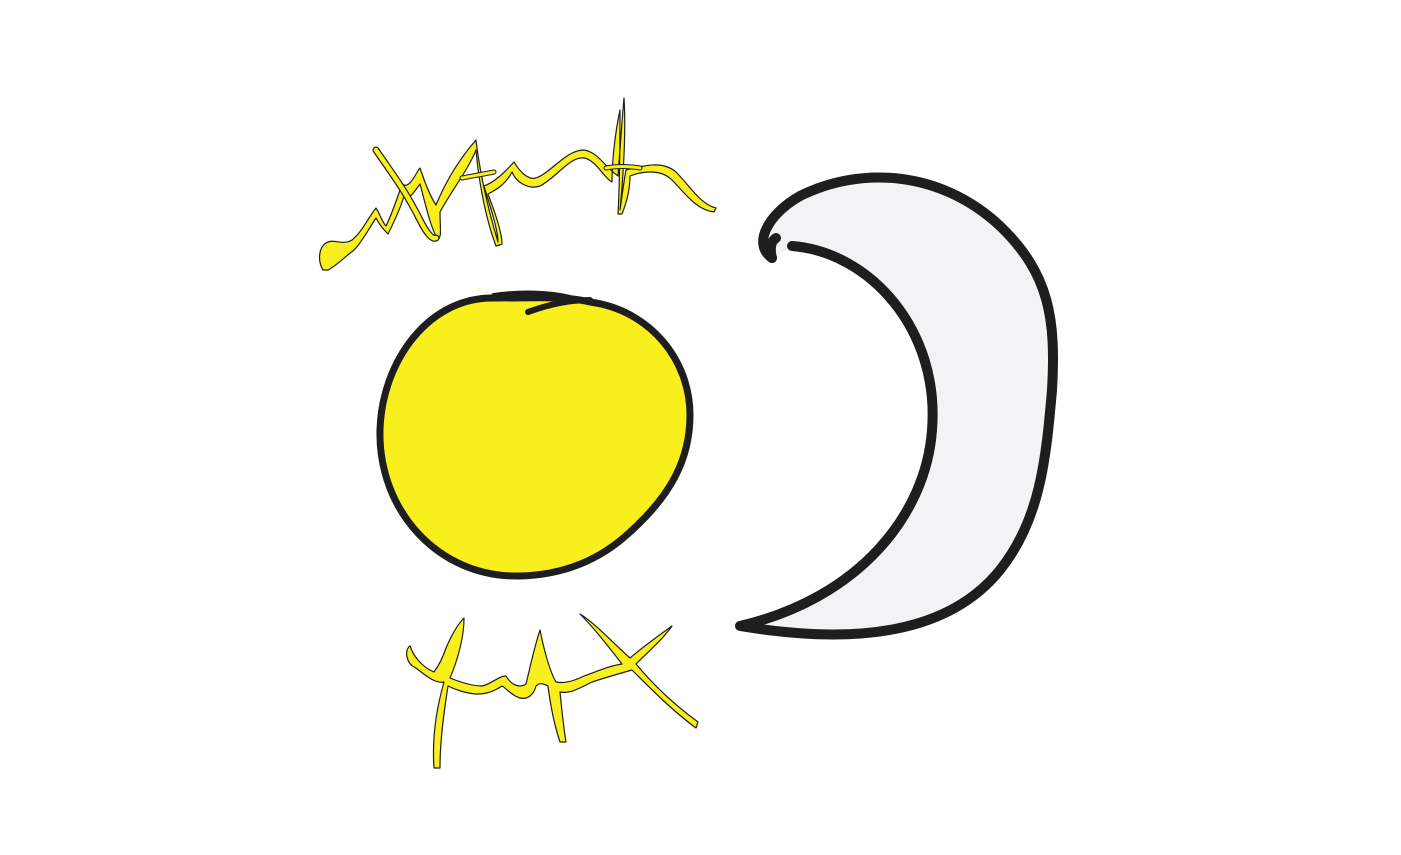 The image size is (1401, 855). Describe the element at coordinates (552, 691) in the screenshot. I see `sun-rays-bottom-scribble` at that location.